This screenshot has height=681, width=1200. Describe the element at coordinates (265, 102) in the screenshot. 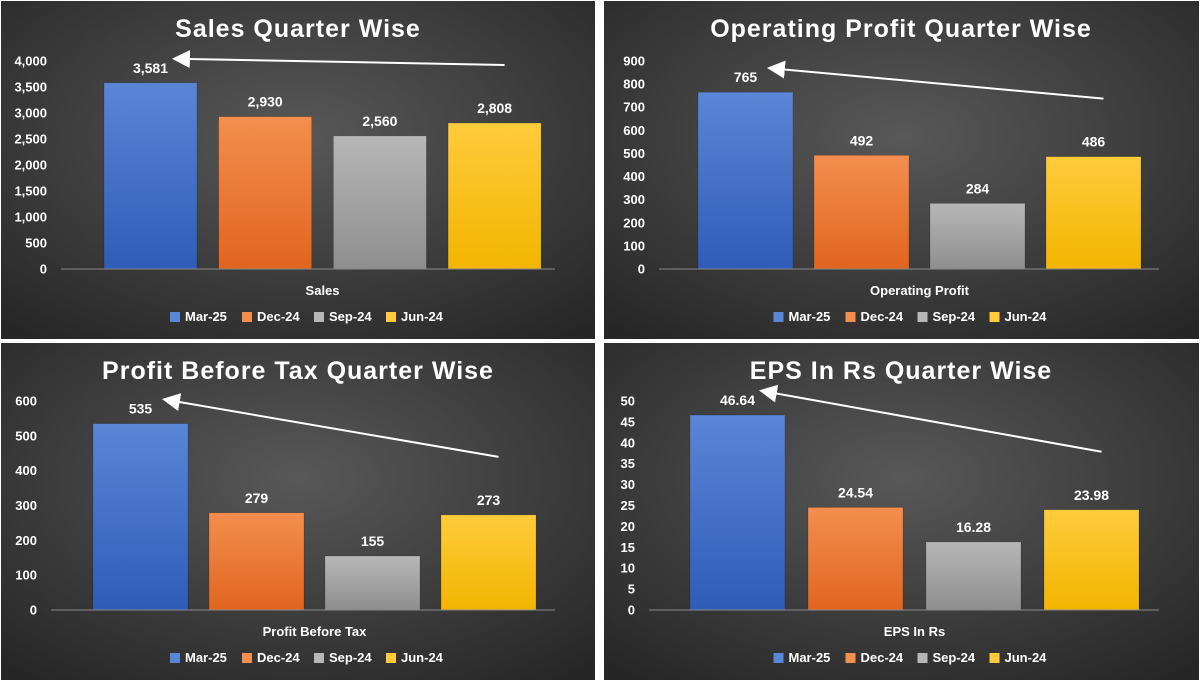

I see `data-label: 2,930` at that location.